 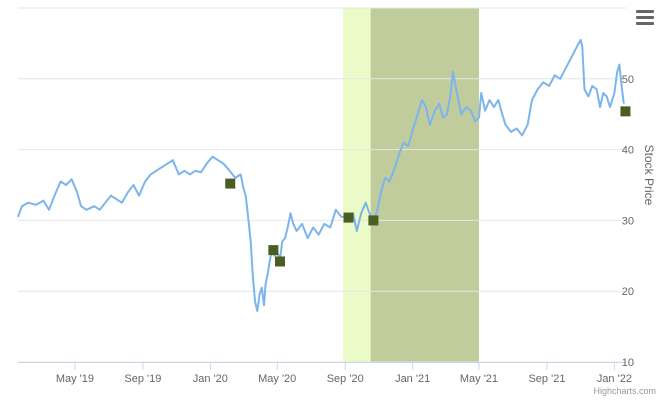 I want to click on x-tick-label: May '20, so click(x=277, y=379).